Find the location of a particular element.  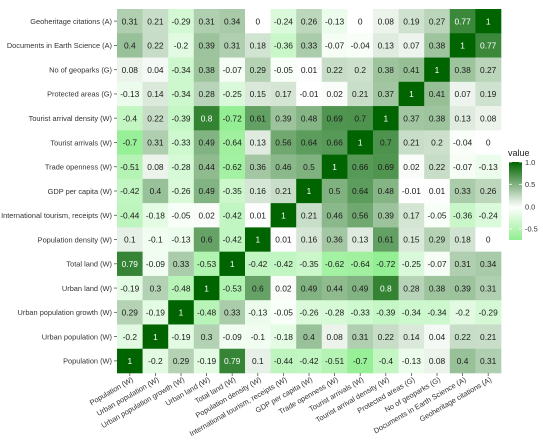

heatmap-cell-value: -0.4 is located at coordinates (130, 118).